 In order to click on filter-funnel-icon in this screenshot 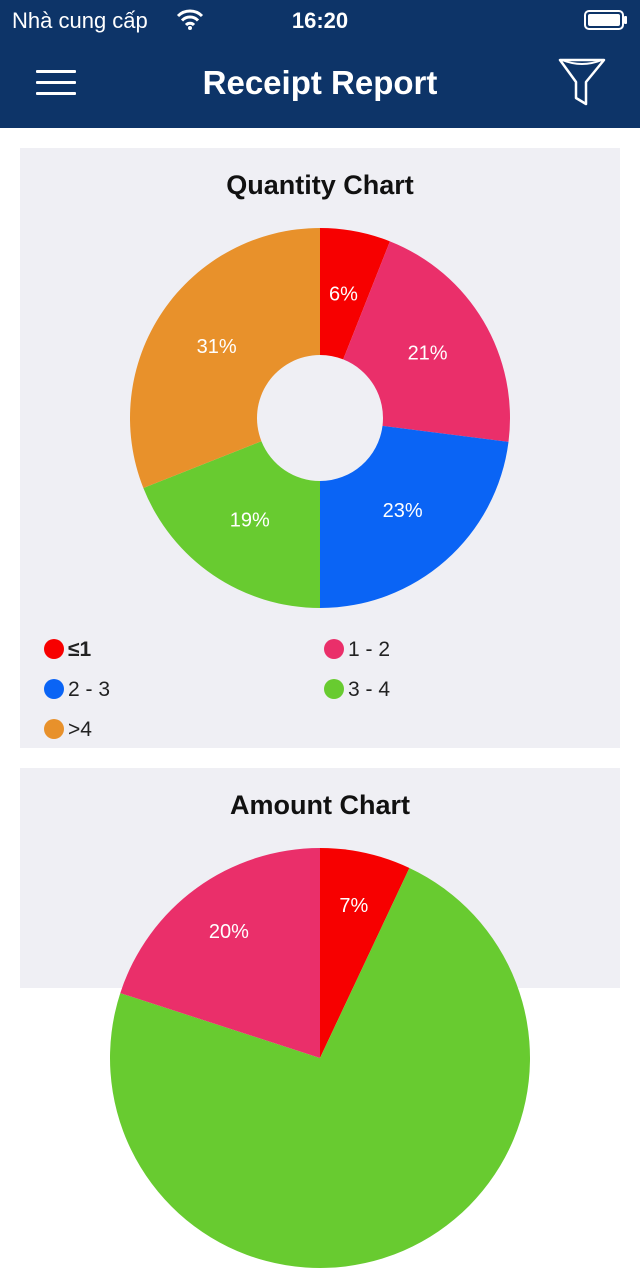, I will do `click(582, 82)`.